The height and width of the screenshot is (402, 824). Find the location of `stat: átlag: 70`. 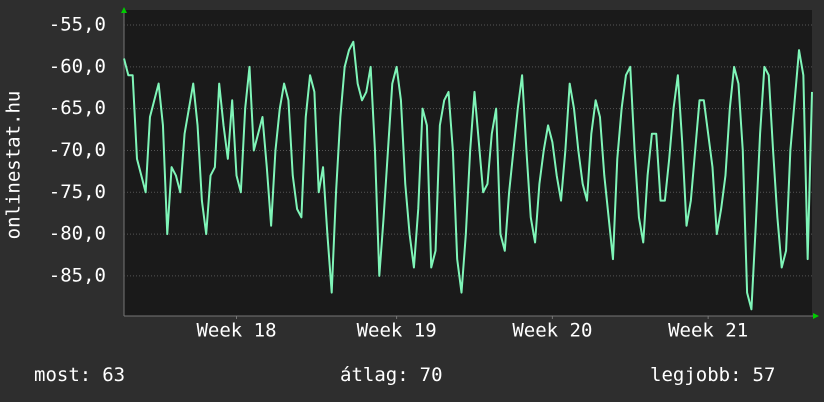

stat: átlag: 70 is located at coordinates (391, 375).